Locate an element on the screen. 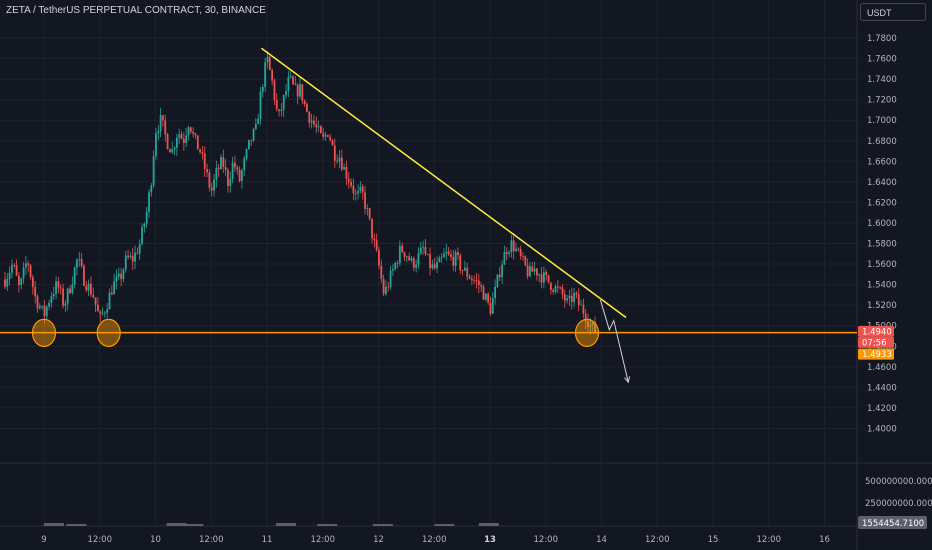 This screenshot has width=932, height=550. currency-button: USDT is located at coordinates (893, 12).